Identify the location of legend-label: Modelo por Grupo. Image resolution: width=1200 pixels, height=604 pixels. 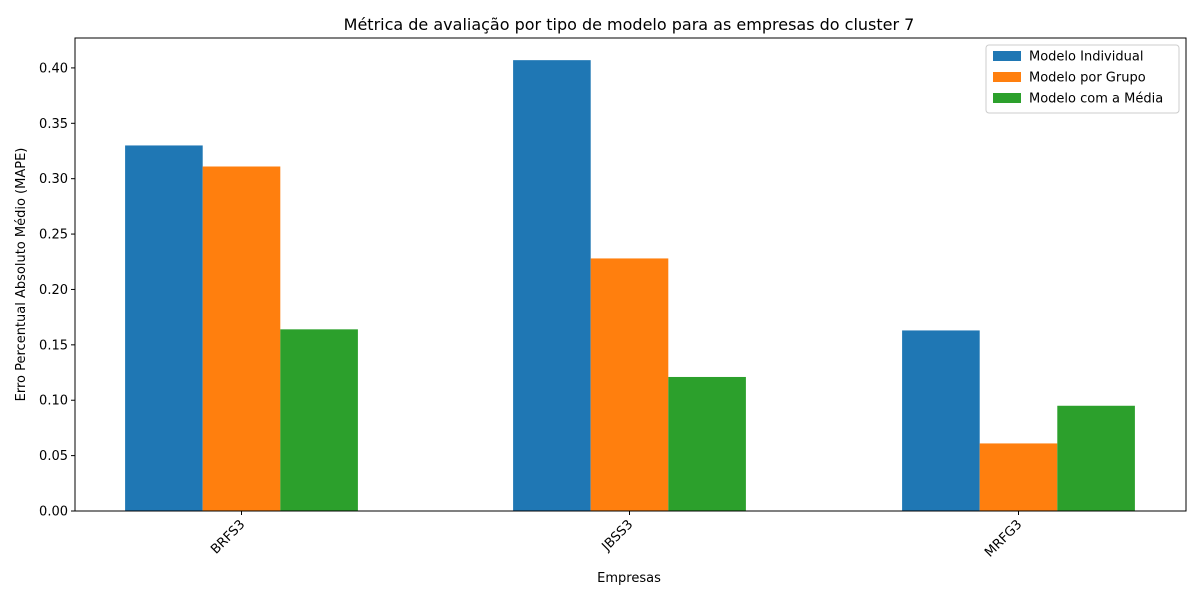
(1087, 78).